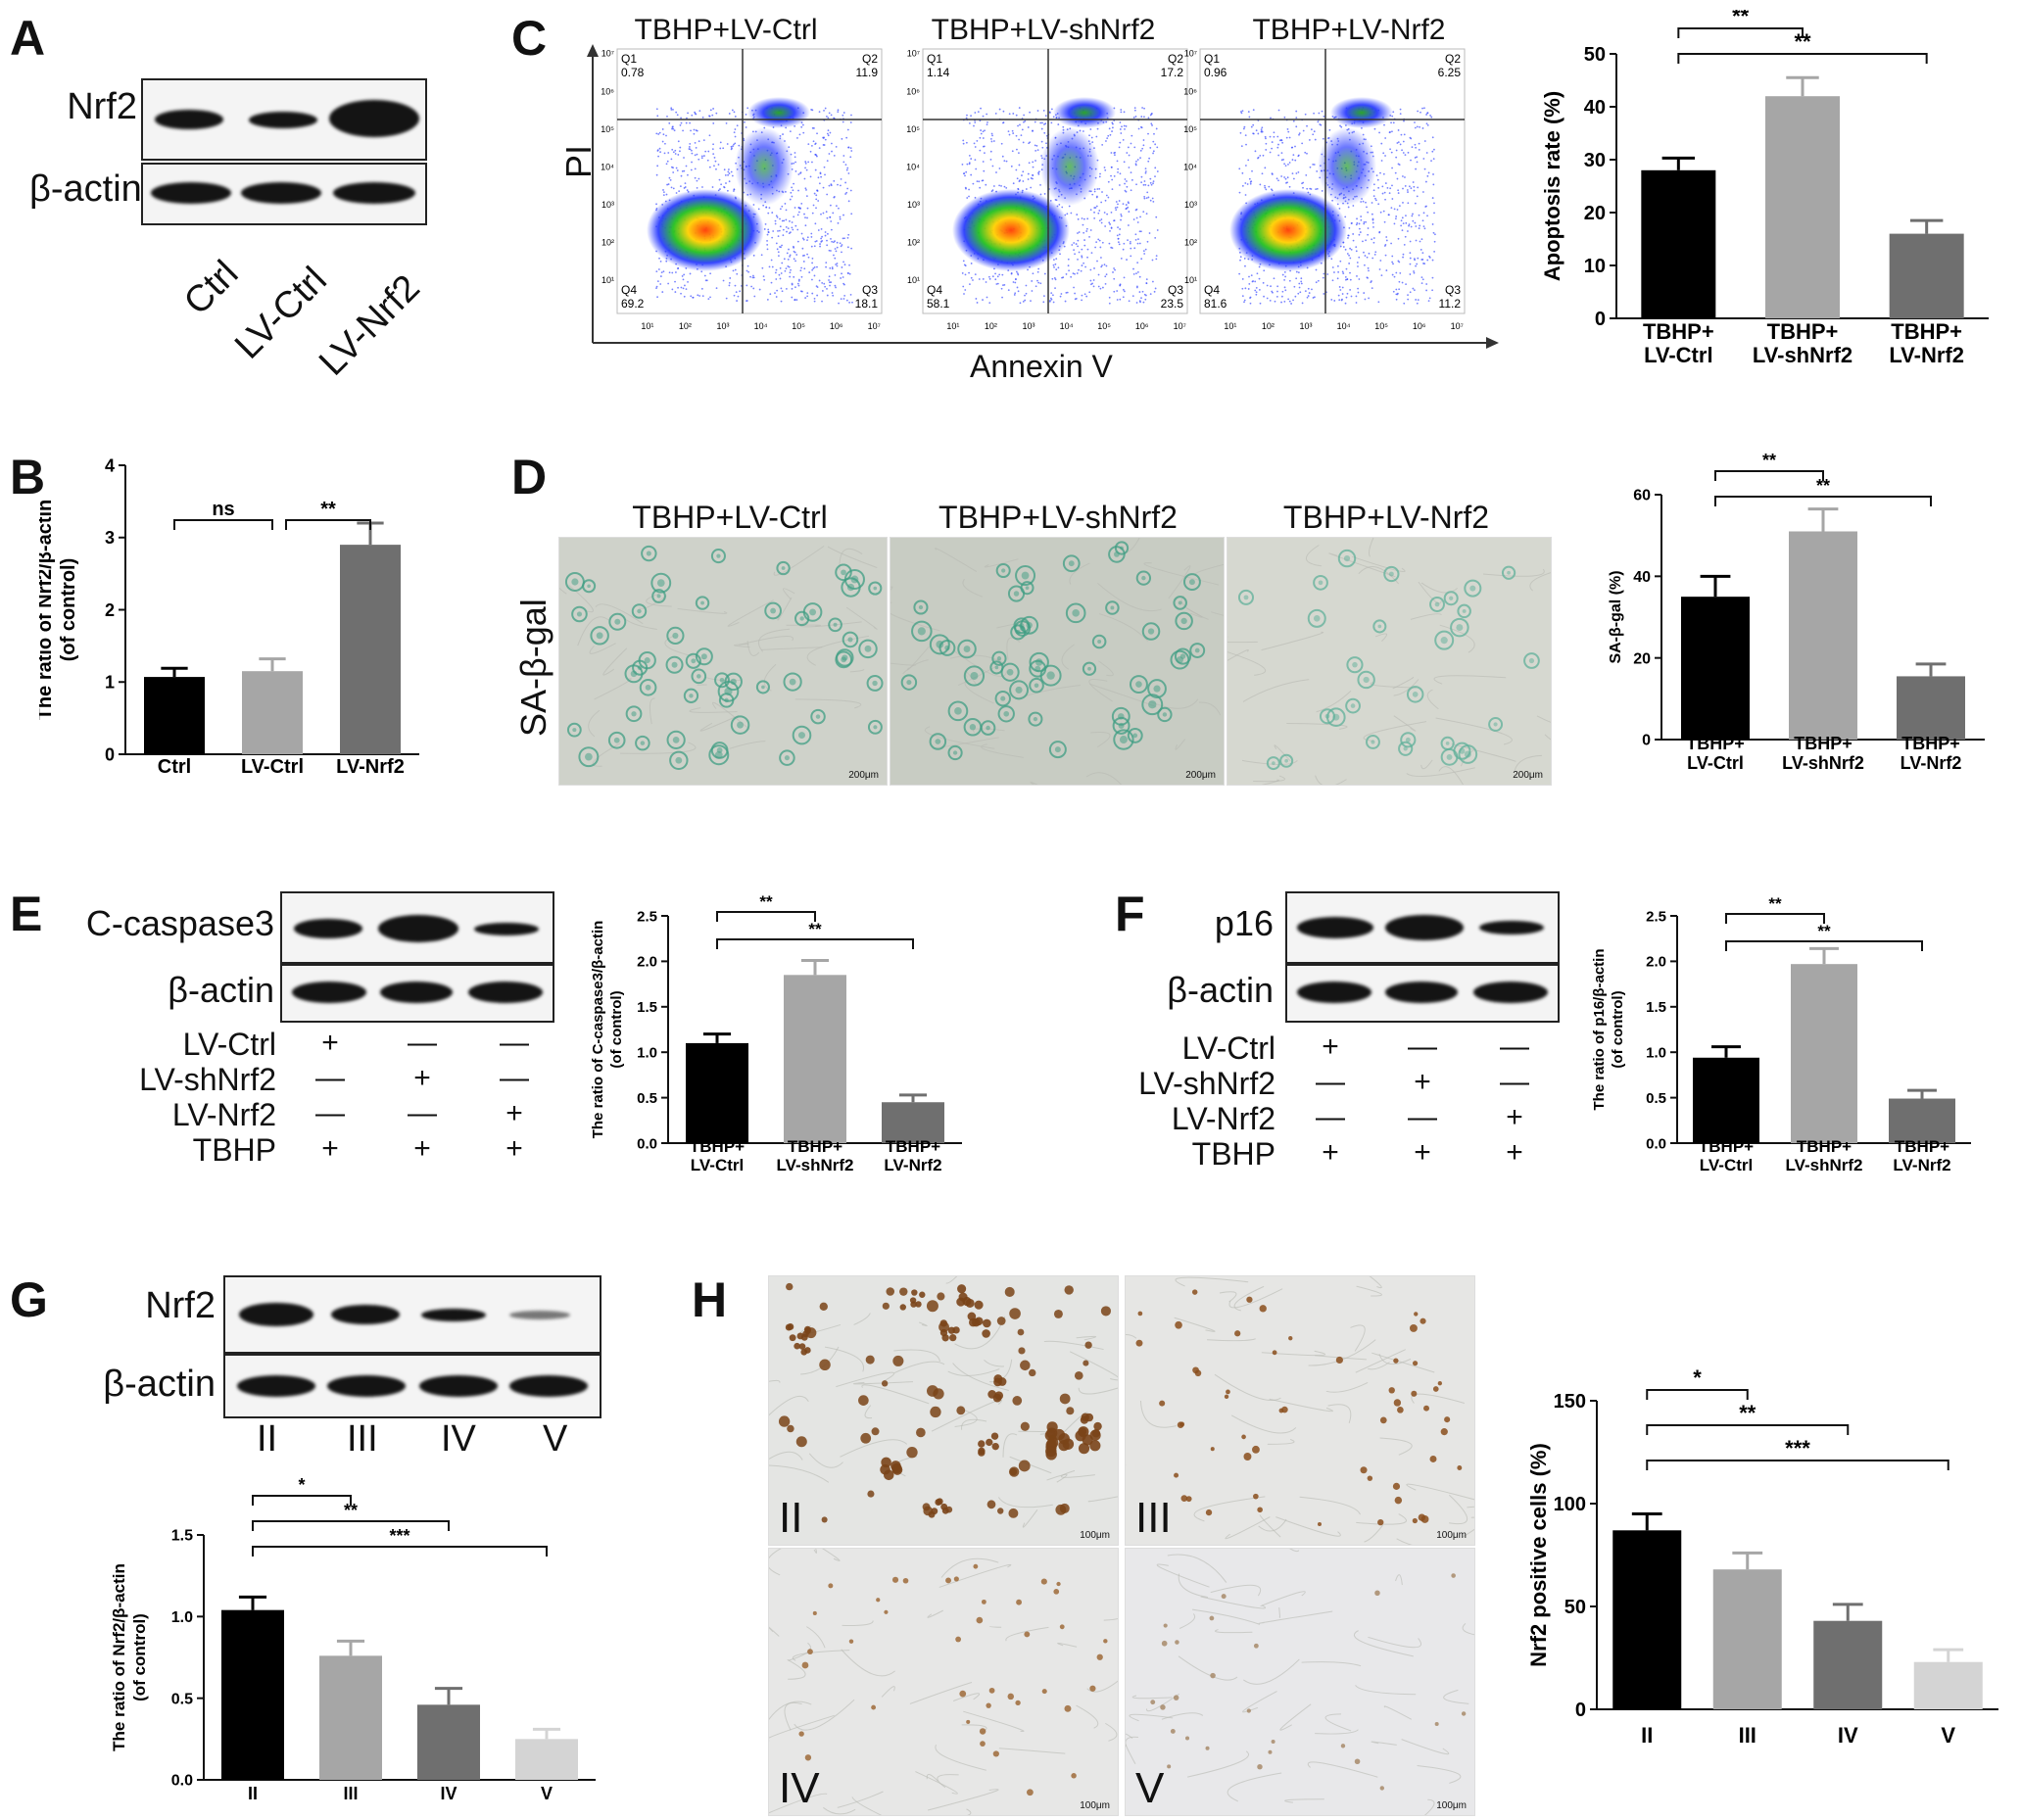 The height and width of the screenshot is (1820, 2021). Describe the element at coordinates (179, 923) in the screenshot. I see `blot-label-c-caspase3: C-caspase3` at that location.